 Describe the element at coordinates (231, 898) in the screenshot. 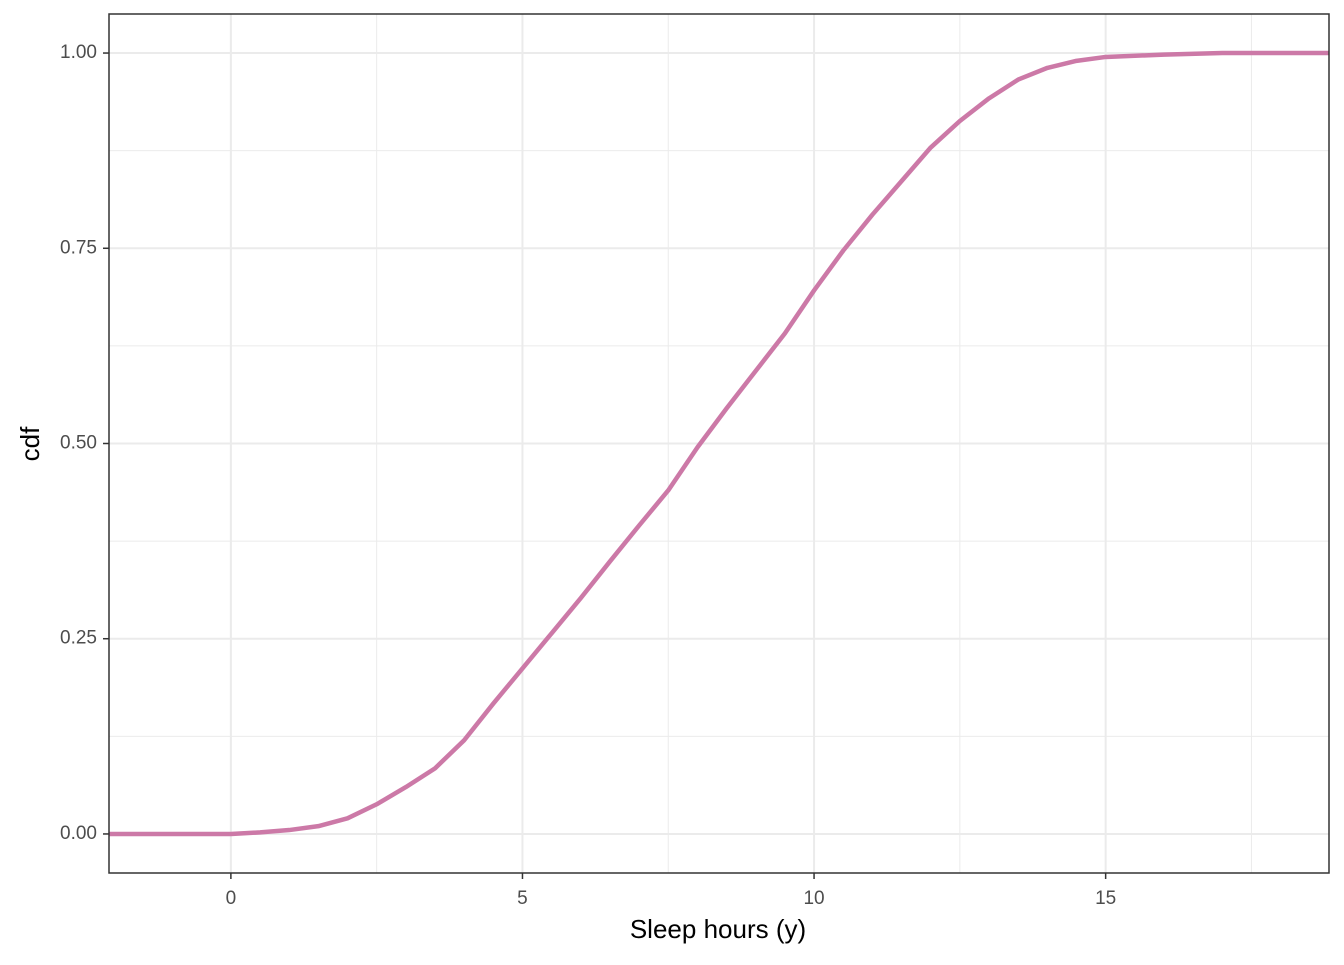

I see `x-tick-label: 0` at that location.